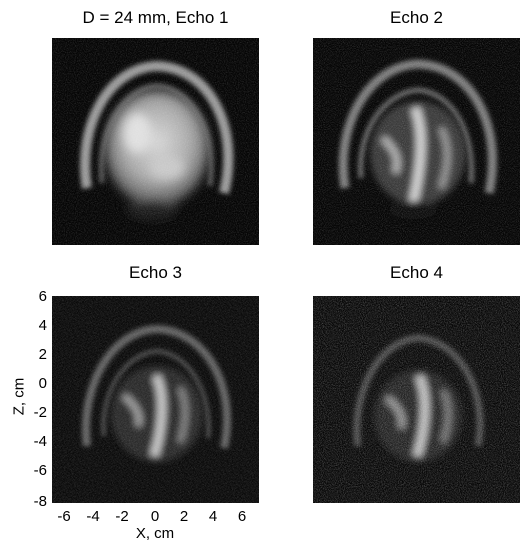 The image size is (521, 546). Describe the element at coordinates (155, 533) in the screenshot. I see `x-axis-label: X, cm` at that location.